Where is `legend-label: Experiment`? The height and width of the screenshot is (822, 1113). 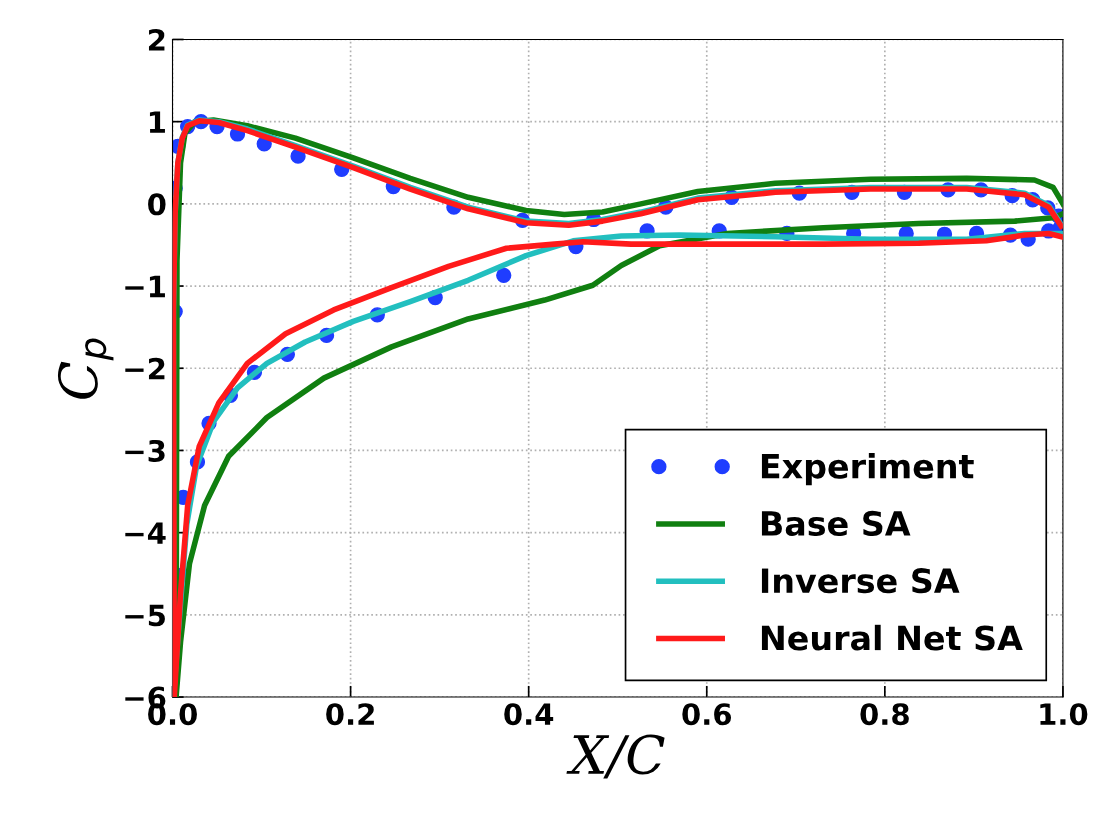 legend-label: Experiment is located at coordinates (867, 469).